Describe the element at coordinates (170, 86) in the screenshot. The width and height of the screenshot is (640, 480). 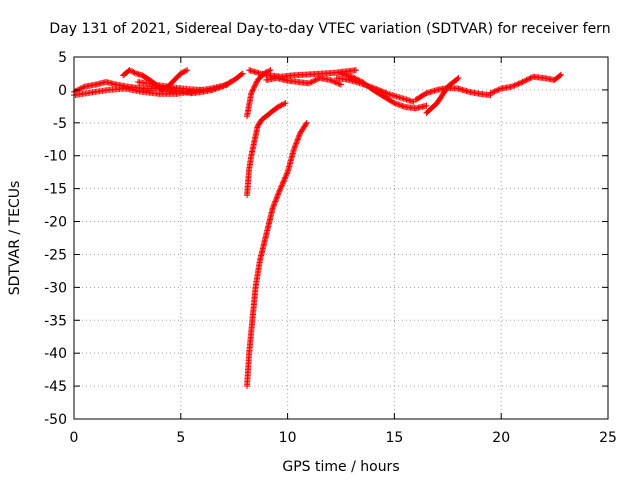
I see `series-arc-d` at that location.